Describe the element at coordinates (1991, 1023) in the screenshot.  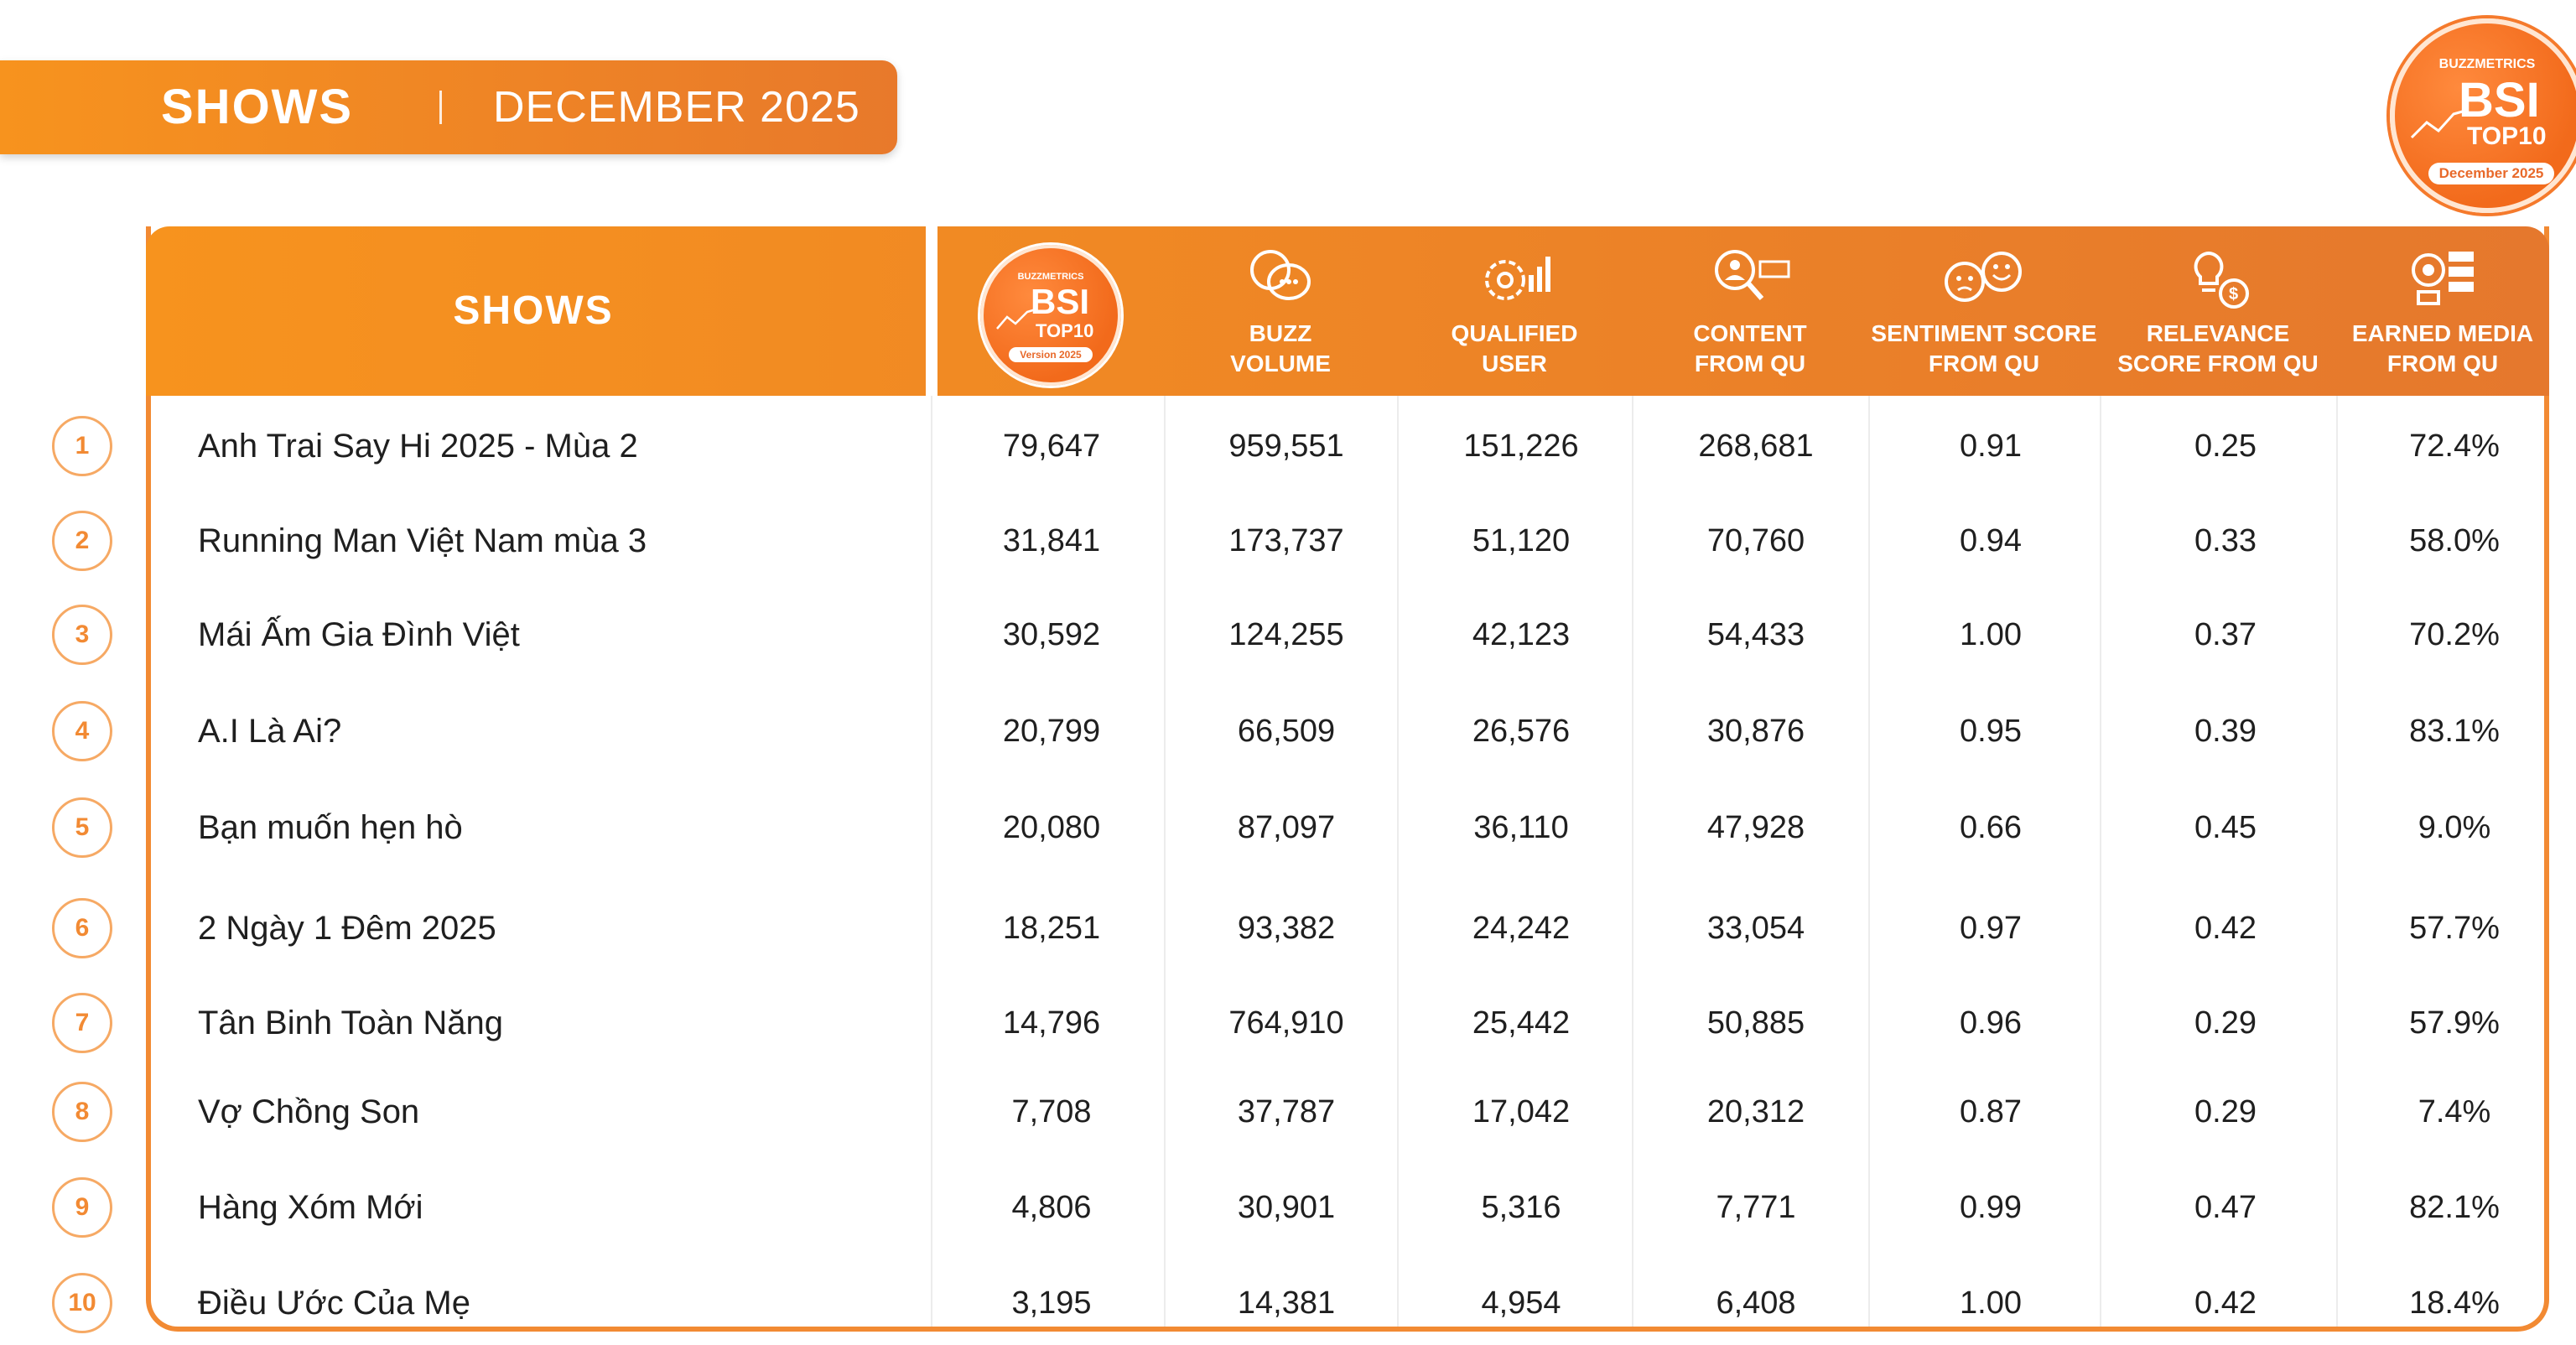
I see `cell-sentiment-score: 0.96` at that location.